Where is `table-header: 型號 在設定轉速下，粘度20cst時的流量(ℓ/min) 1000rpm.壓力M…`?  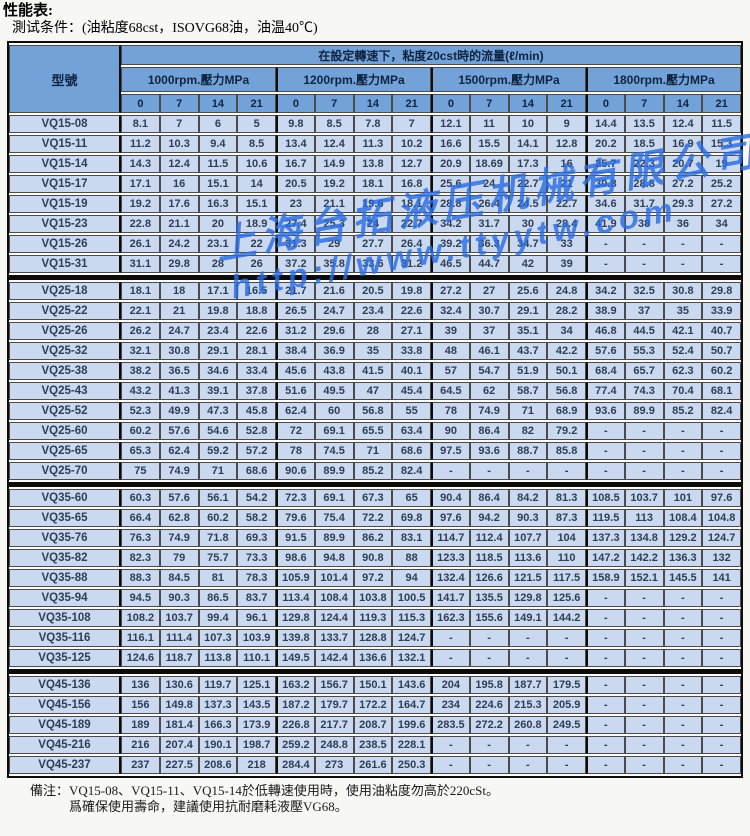
table-header: 型號 在設定轉速下，粘度20cst時的流量(ℓ/min) 1000rpm.壓力M… is located at coordinates (375, 79).